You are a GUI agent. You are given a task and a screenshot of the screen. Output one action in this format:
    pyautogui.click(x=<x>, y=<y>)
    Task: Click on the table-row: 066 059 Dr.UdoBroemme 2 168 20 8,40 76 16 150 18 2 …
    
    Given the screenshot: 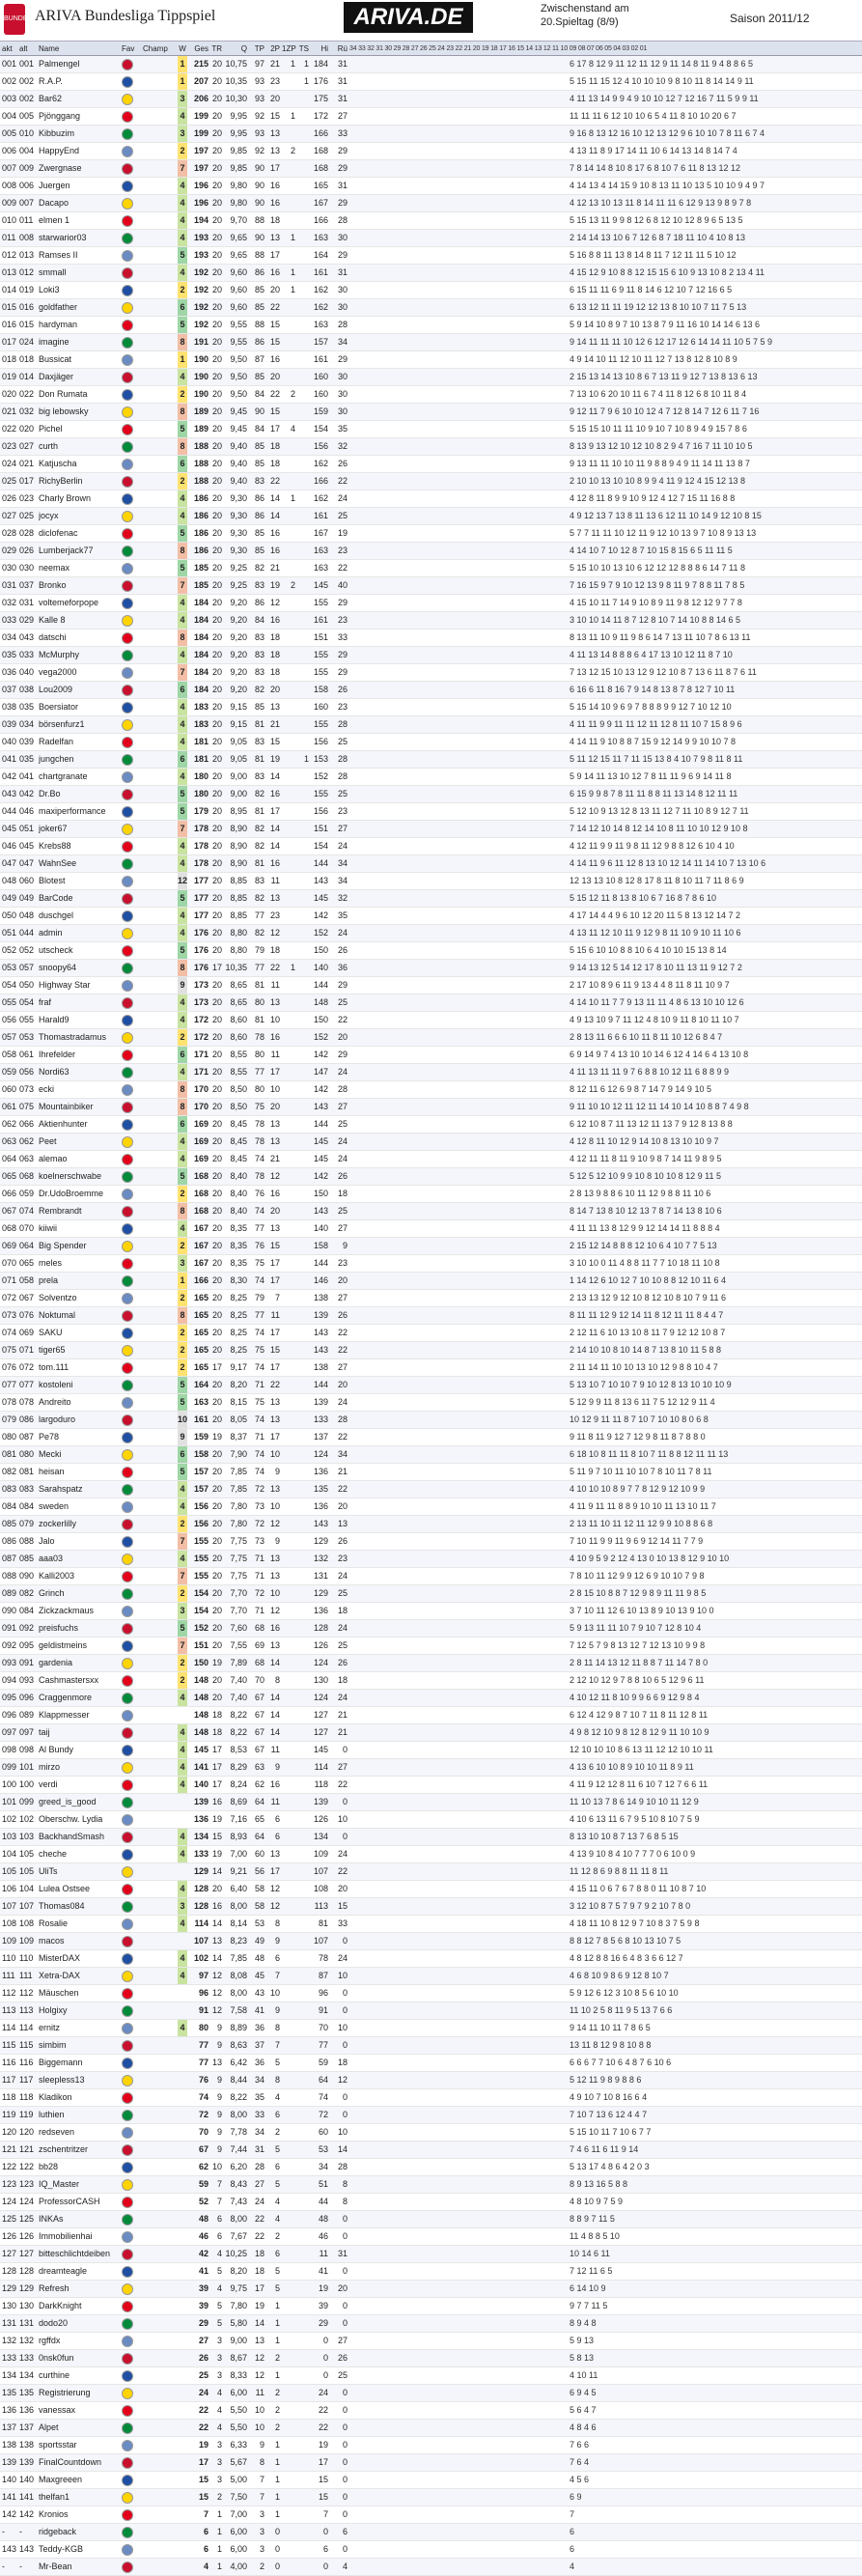 What is the action you would take?
    pyautogui.click(x=431, y=1195)
    